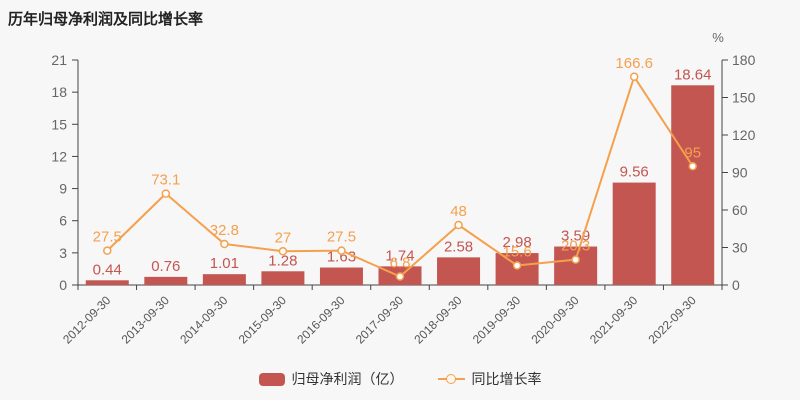 This screenshot has height=400, width=800. What do you see at coordinates (106, 19) in the screenshot?
I see `chart-title: 历年归母净利润及同比增长率` at bounding box center [106, 19].